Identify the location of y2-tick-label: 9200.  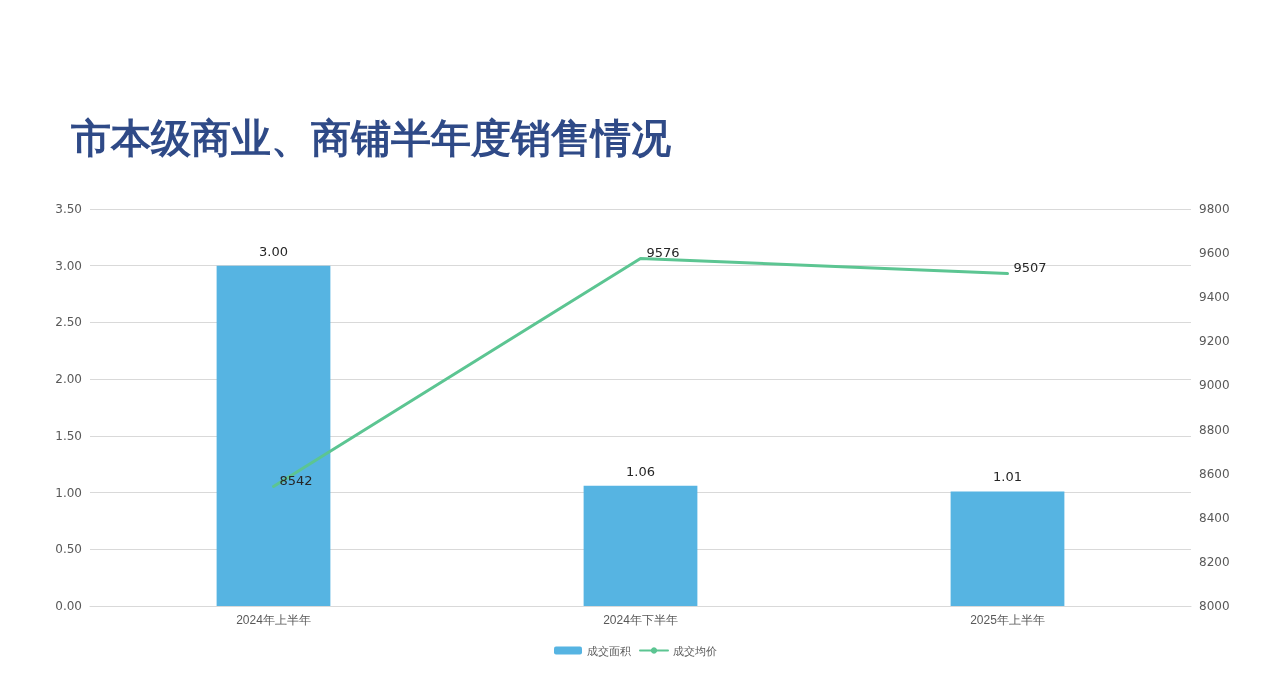
(1214, 341).